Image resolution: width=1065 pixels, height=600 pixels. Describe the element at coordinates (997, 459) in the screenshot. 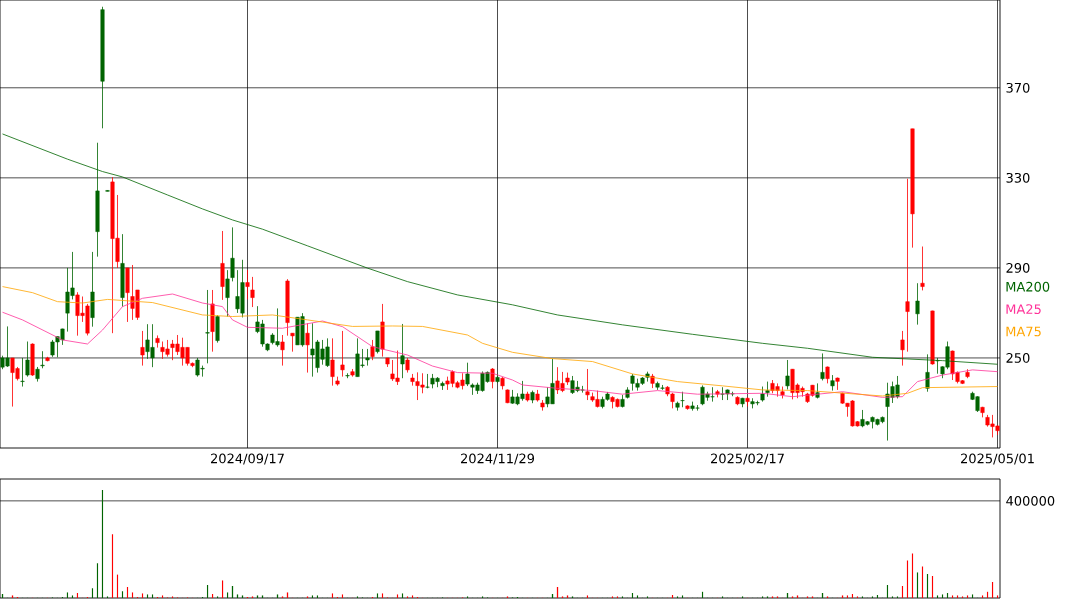

I see `x-tick-label: 2025/05/01` at that location.